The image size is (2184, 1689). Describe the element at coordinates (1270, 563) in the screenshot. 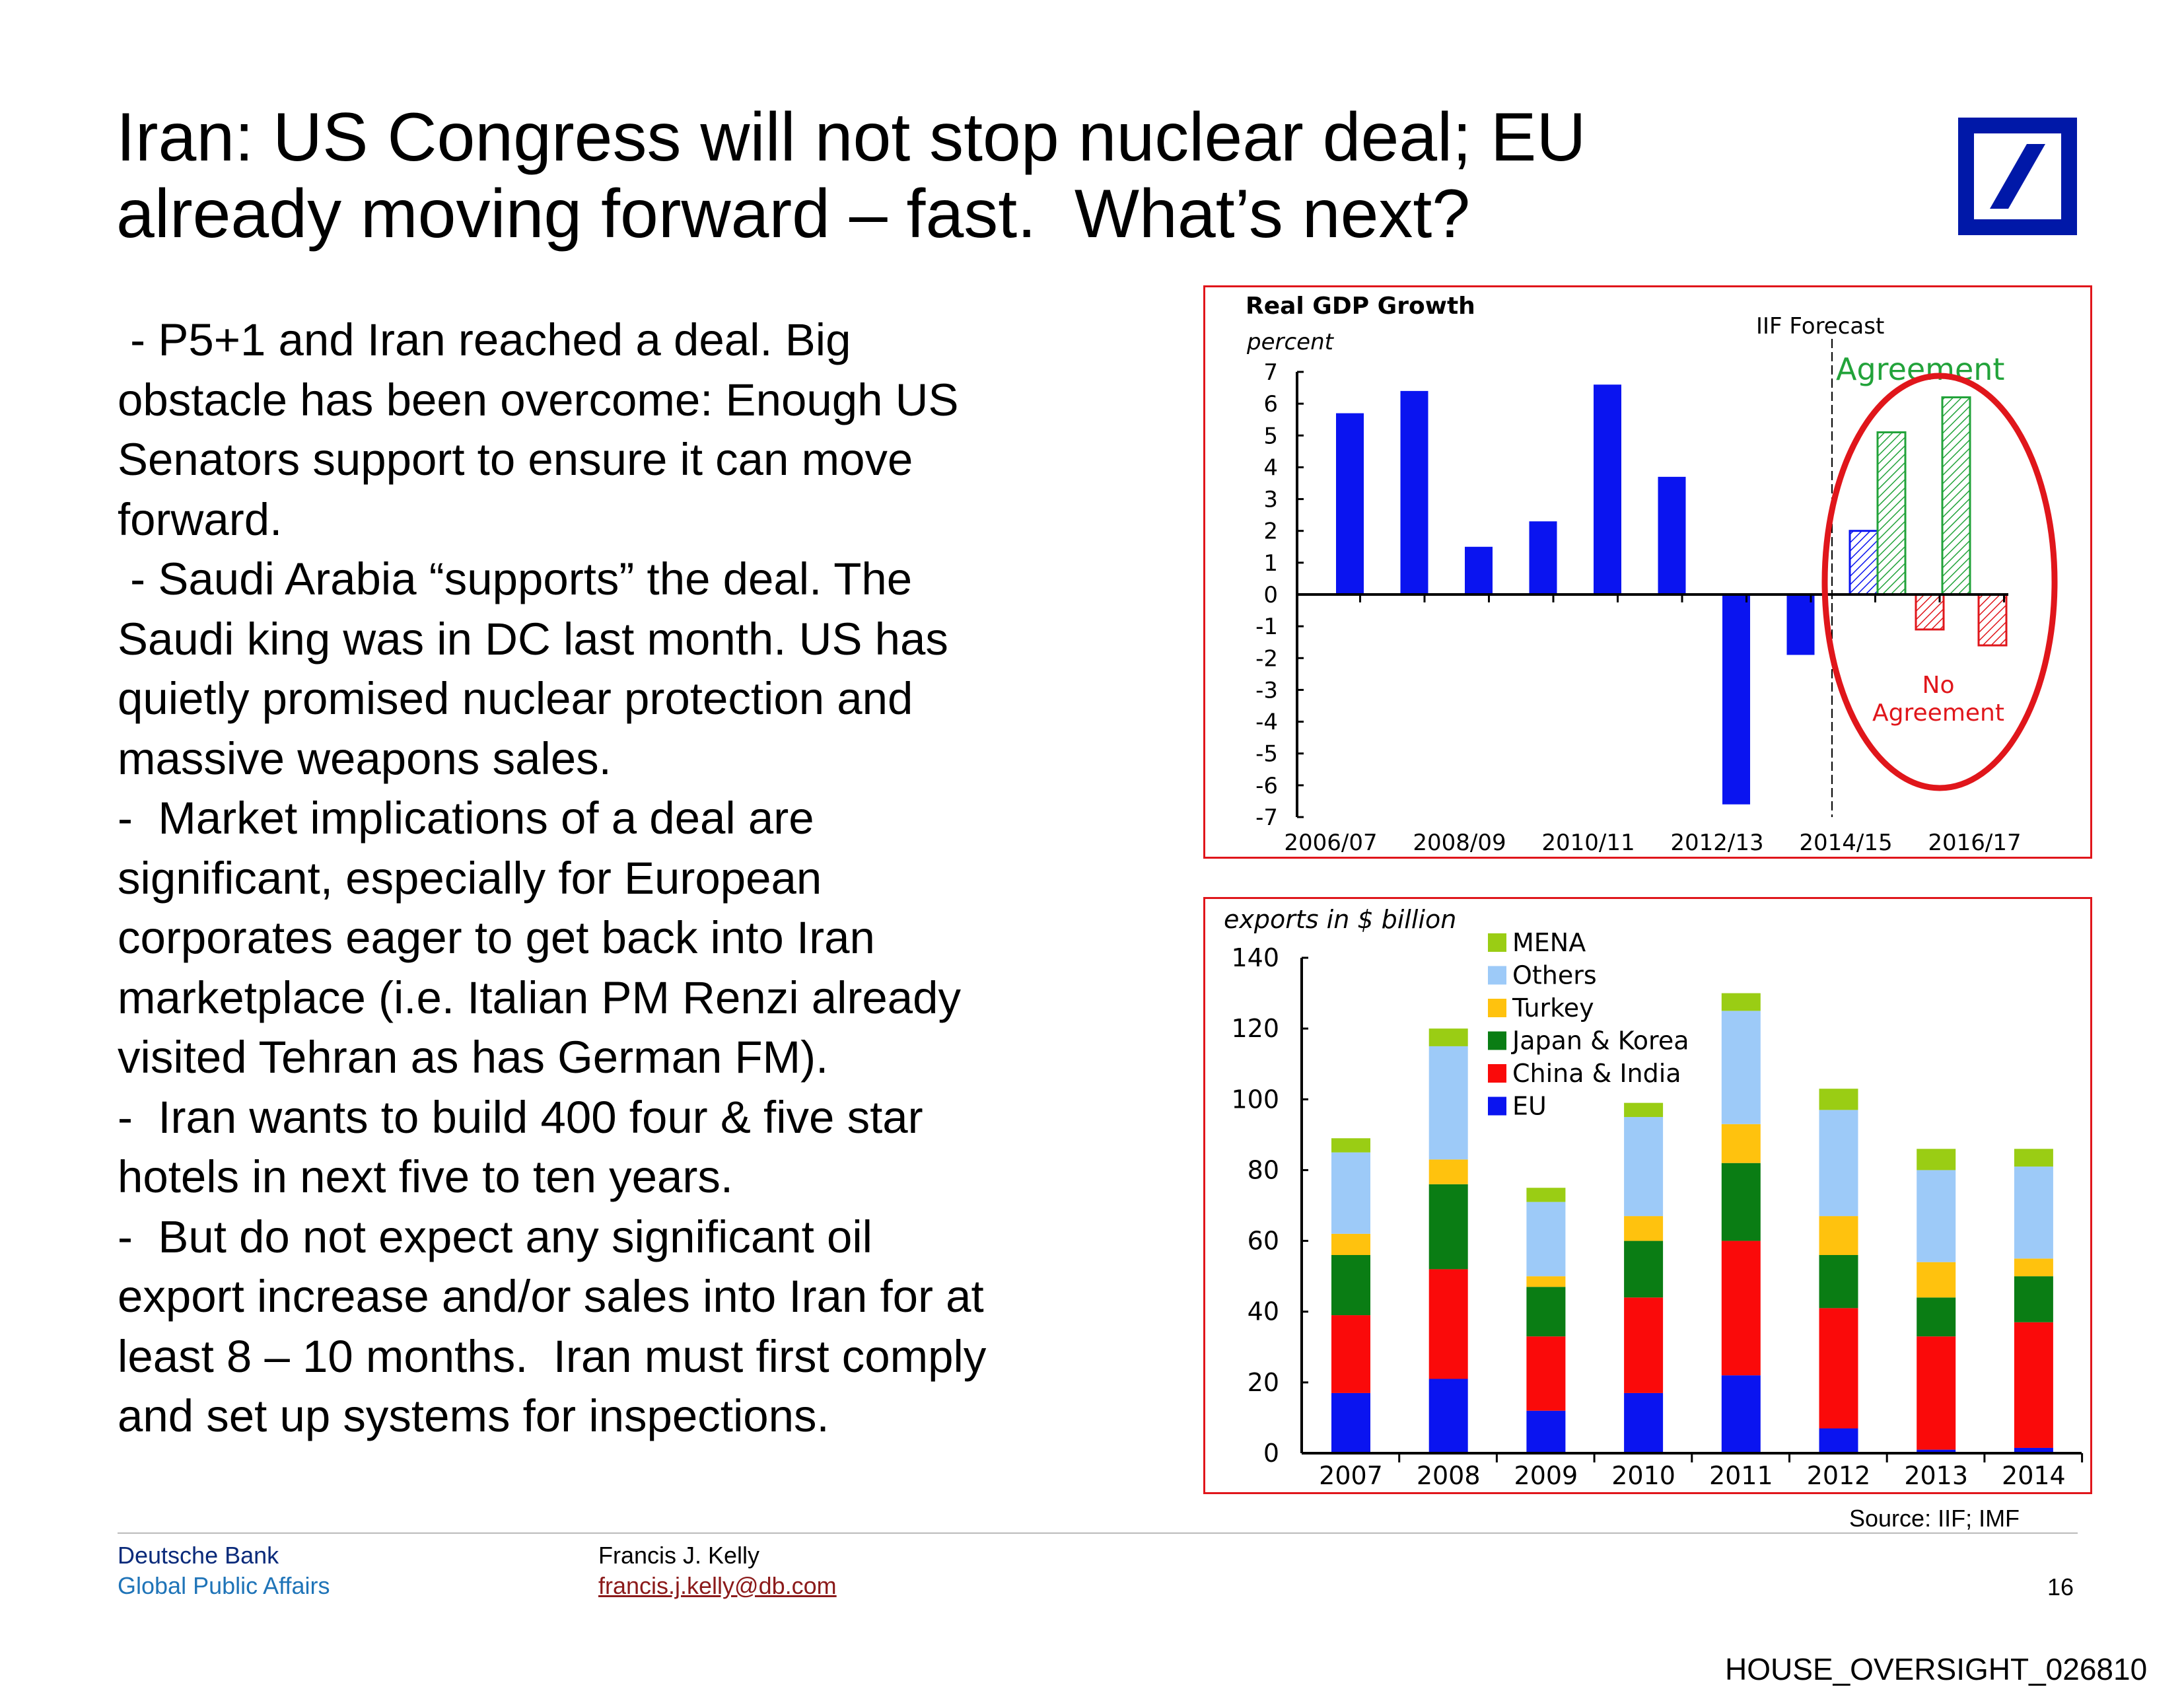

I see `y-tick-label: 1` at that location.